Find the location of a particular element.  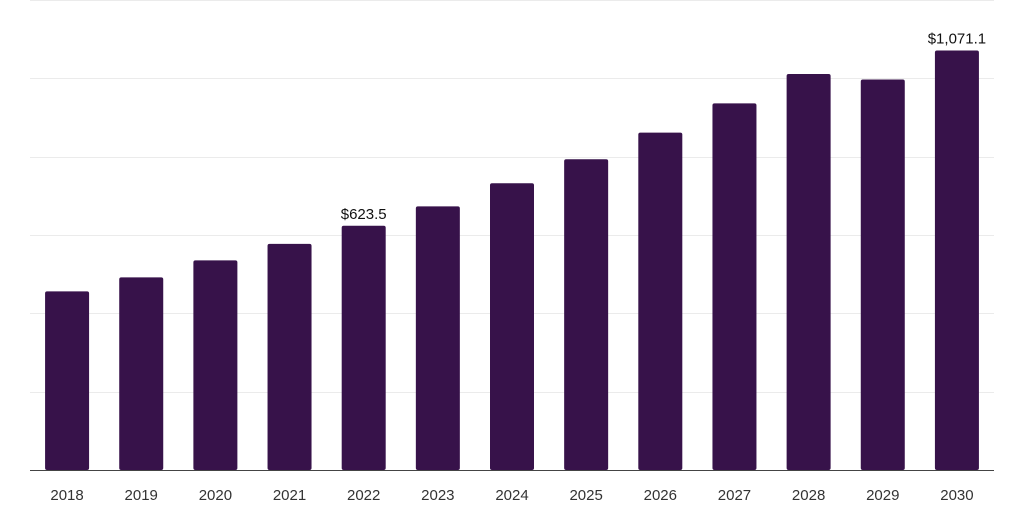

bar-2022 is located at coordinates (363, 347).